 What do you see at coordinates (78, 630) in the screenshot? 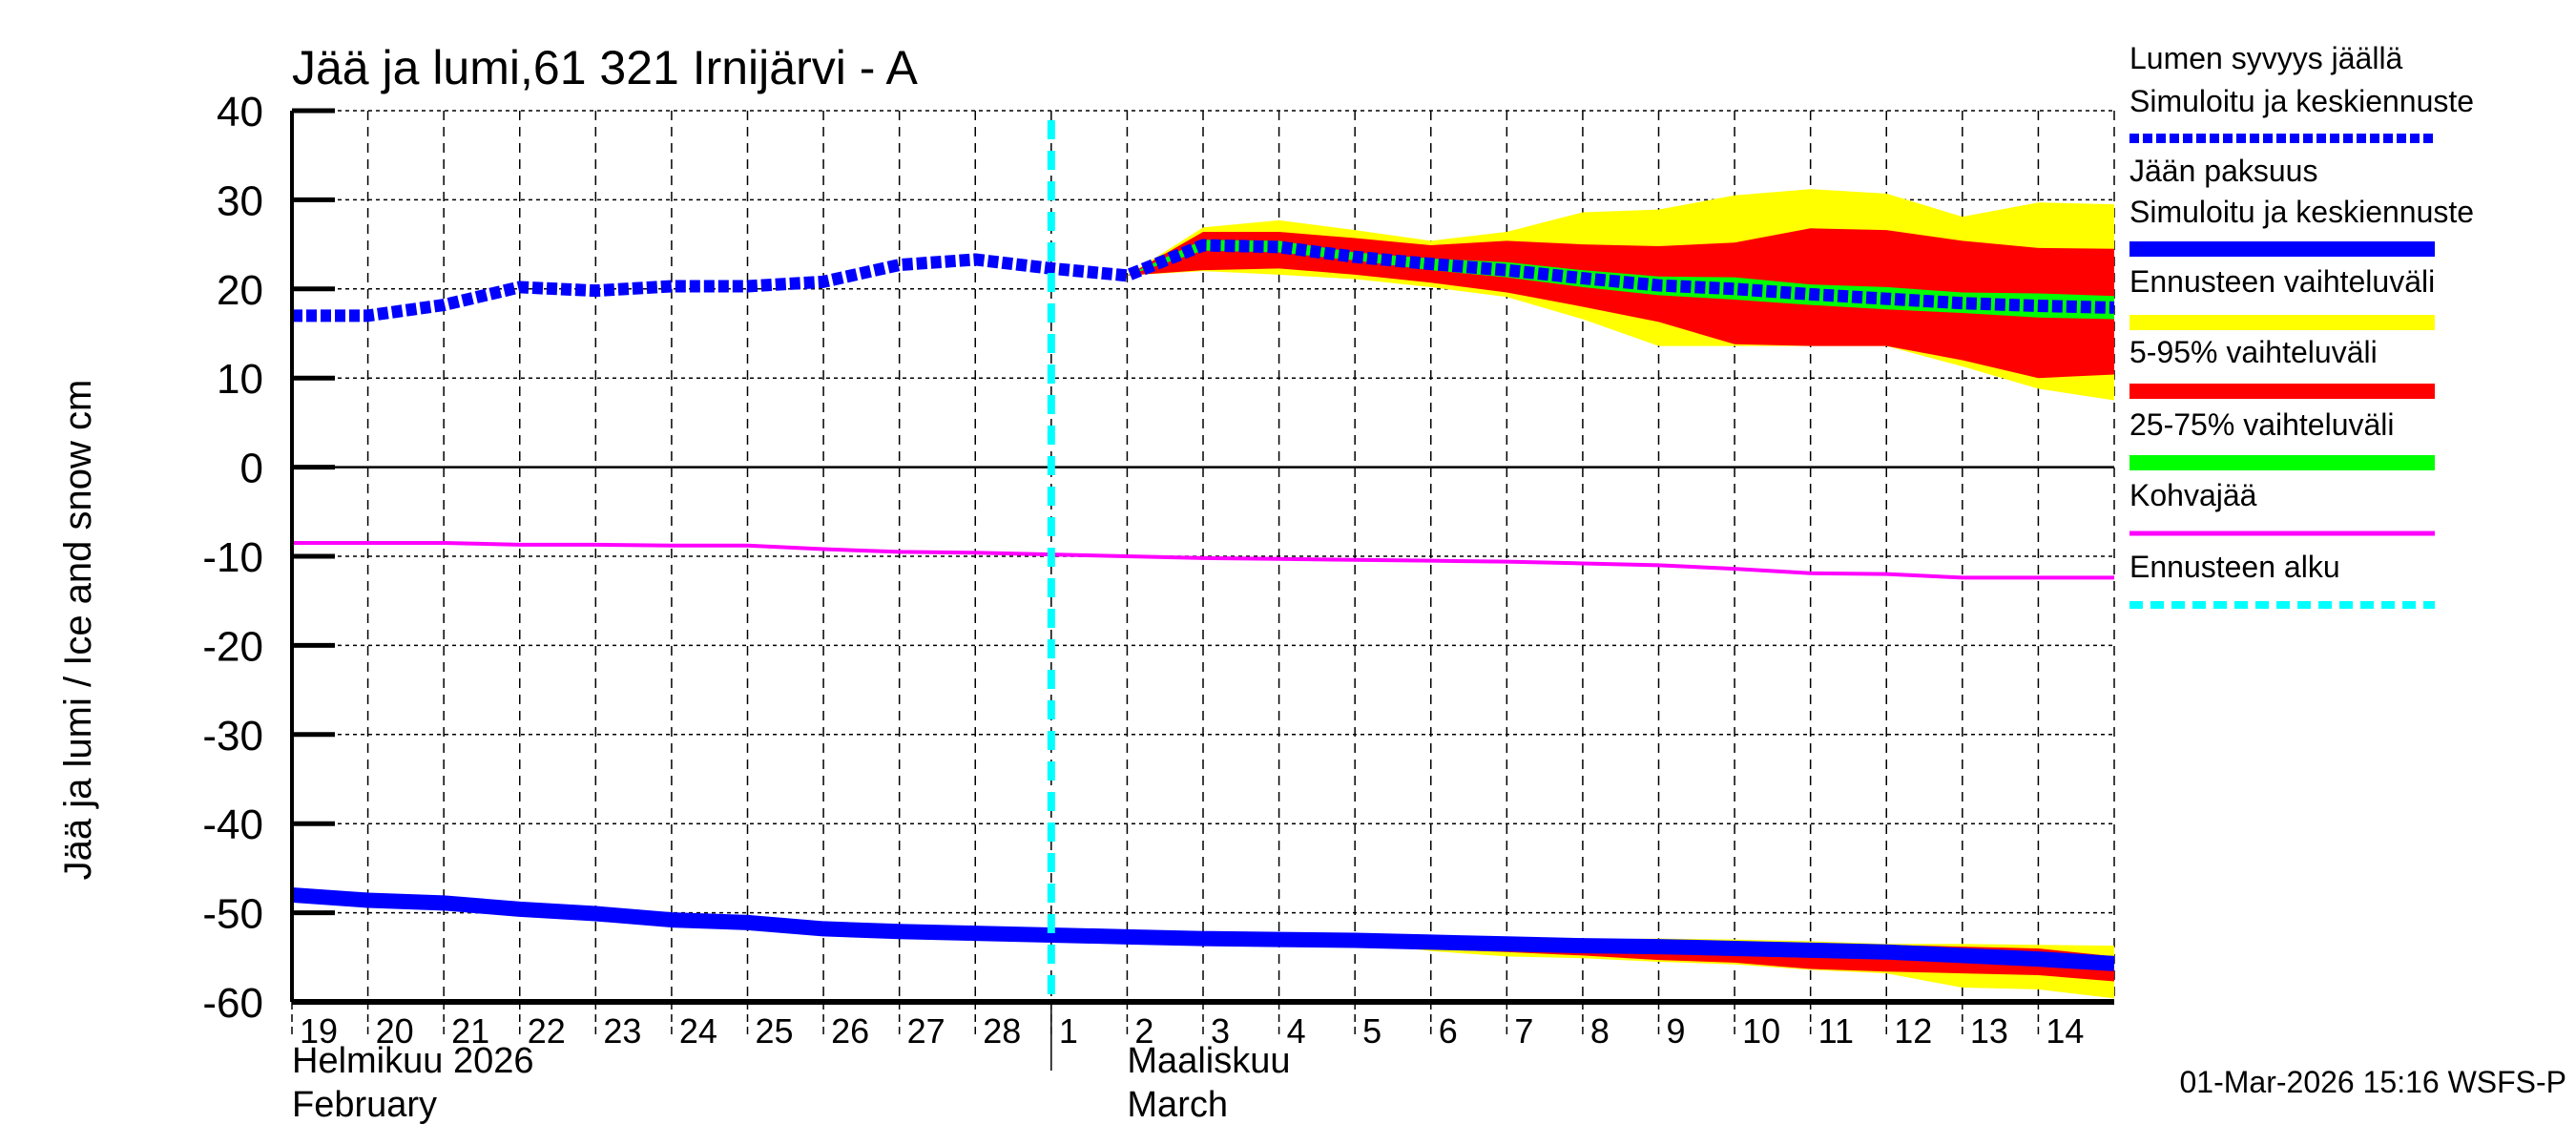
I see `y-axis-label: Jää ja lumi / Ice and snow cm` at bounding box center [78, 630].